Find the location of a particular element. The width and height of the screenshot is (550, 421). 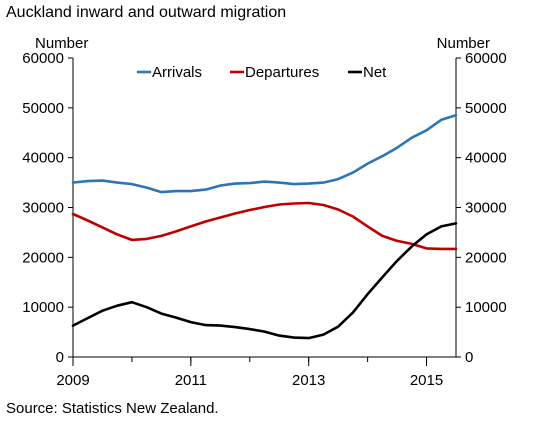

left-y-tick-label: 50000 is located at coordinates (43, 108).